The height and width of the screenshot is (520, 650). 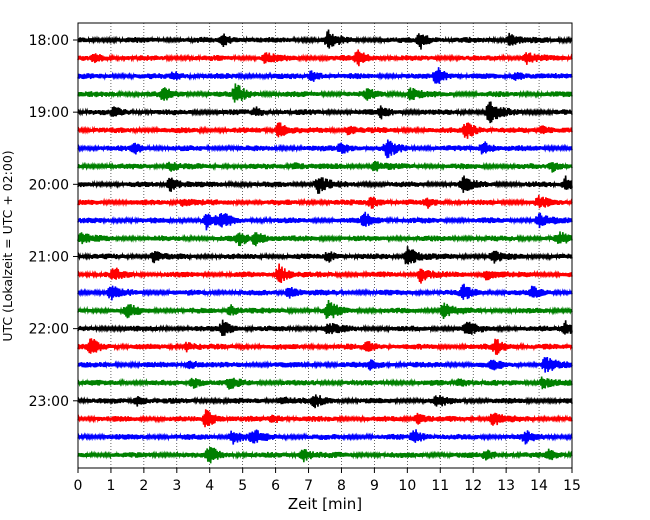 I want to click on trace-22:00, so click(x=325, y=327).